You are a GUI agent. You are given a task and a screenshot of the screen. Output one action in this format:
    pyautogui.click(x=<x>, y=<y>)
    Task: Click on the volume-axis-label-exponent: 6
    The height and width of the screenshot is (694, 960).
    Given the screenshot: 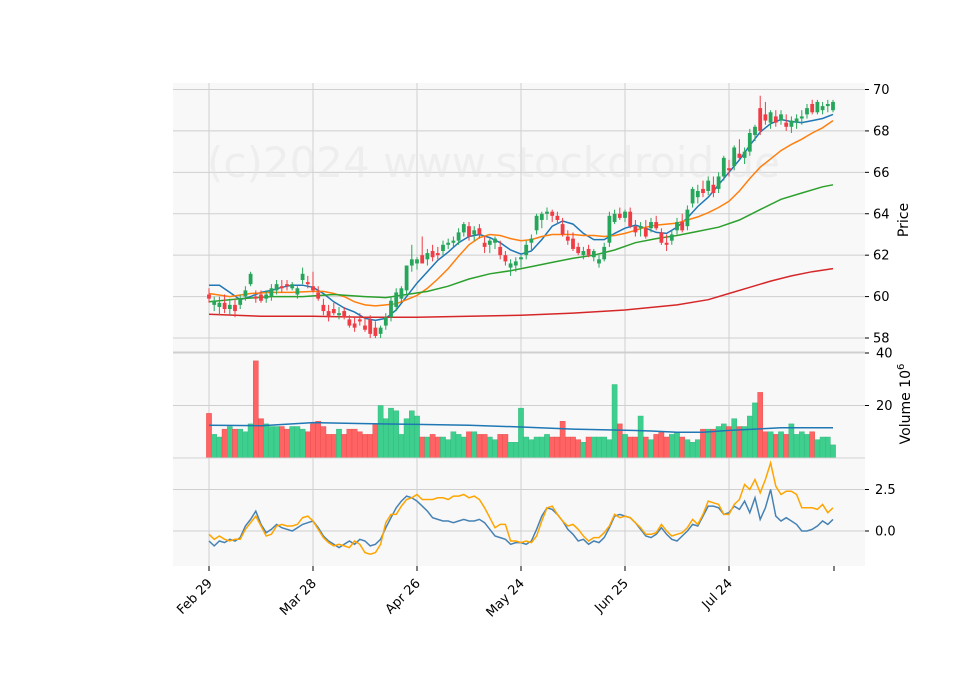 What is the action you would take?
    pyautogui.click(x=901, y=367)
    